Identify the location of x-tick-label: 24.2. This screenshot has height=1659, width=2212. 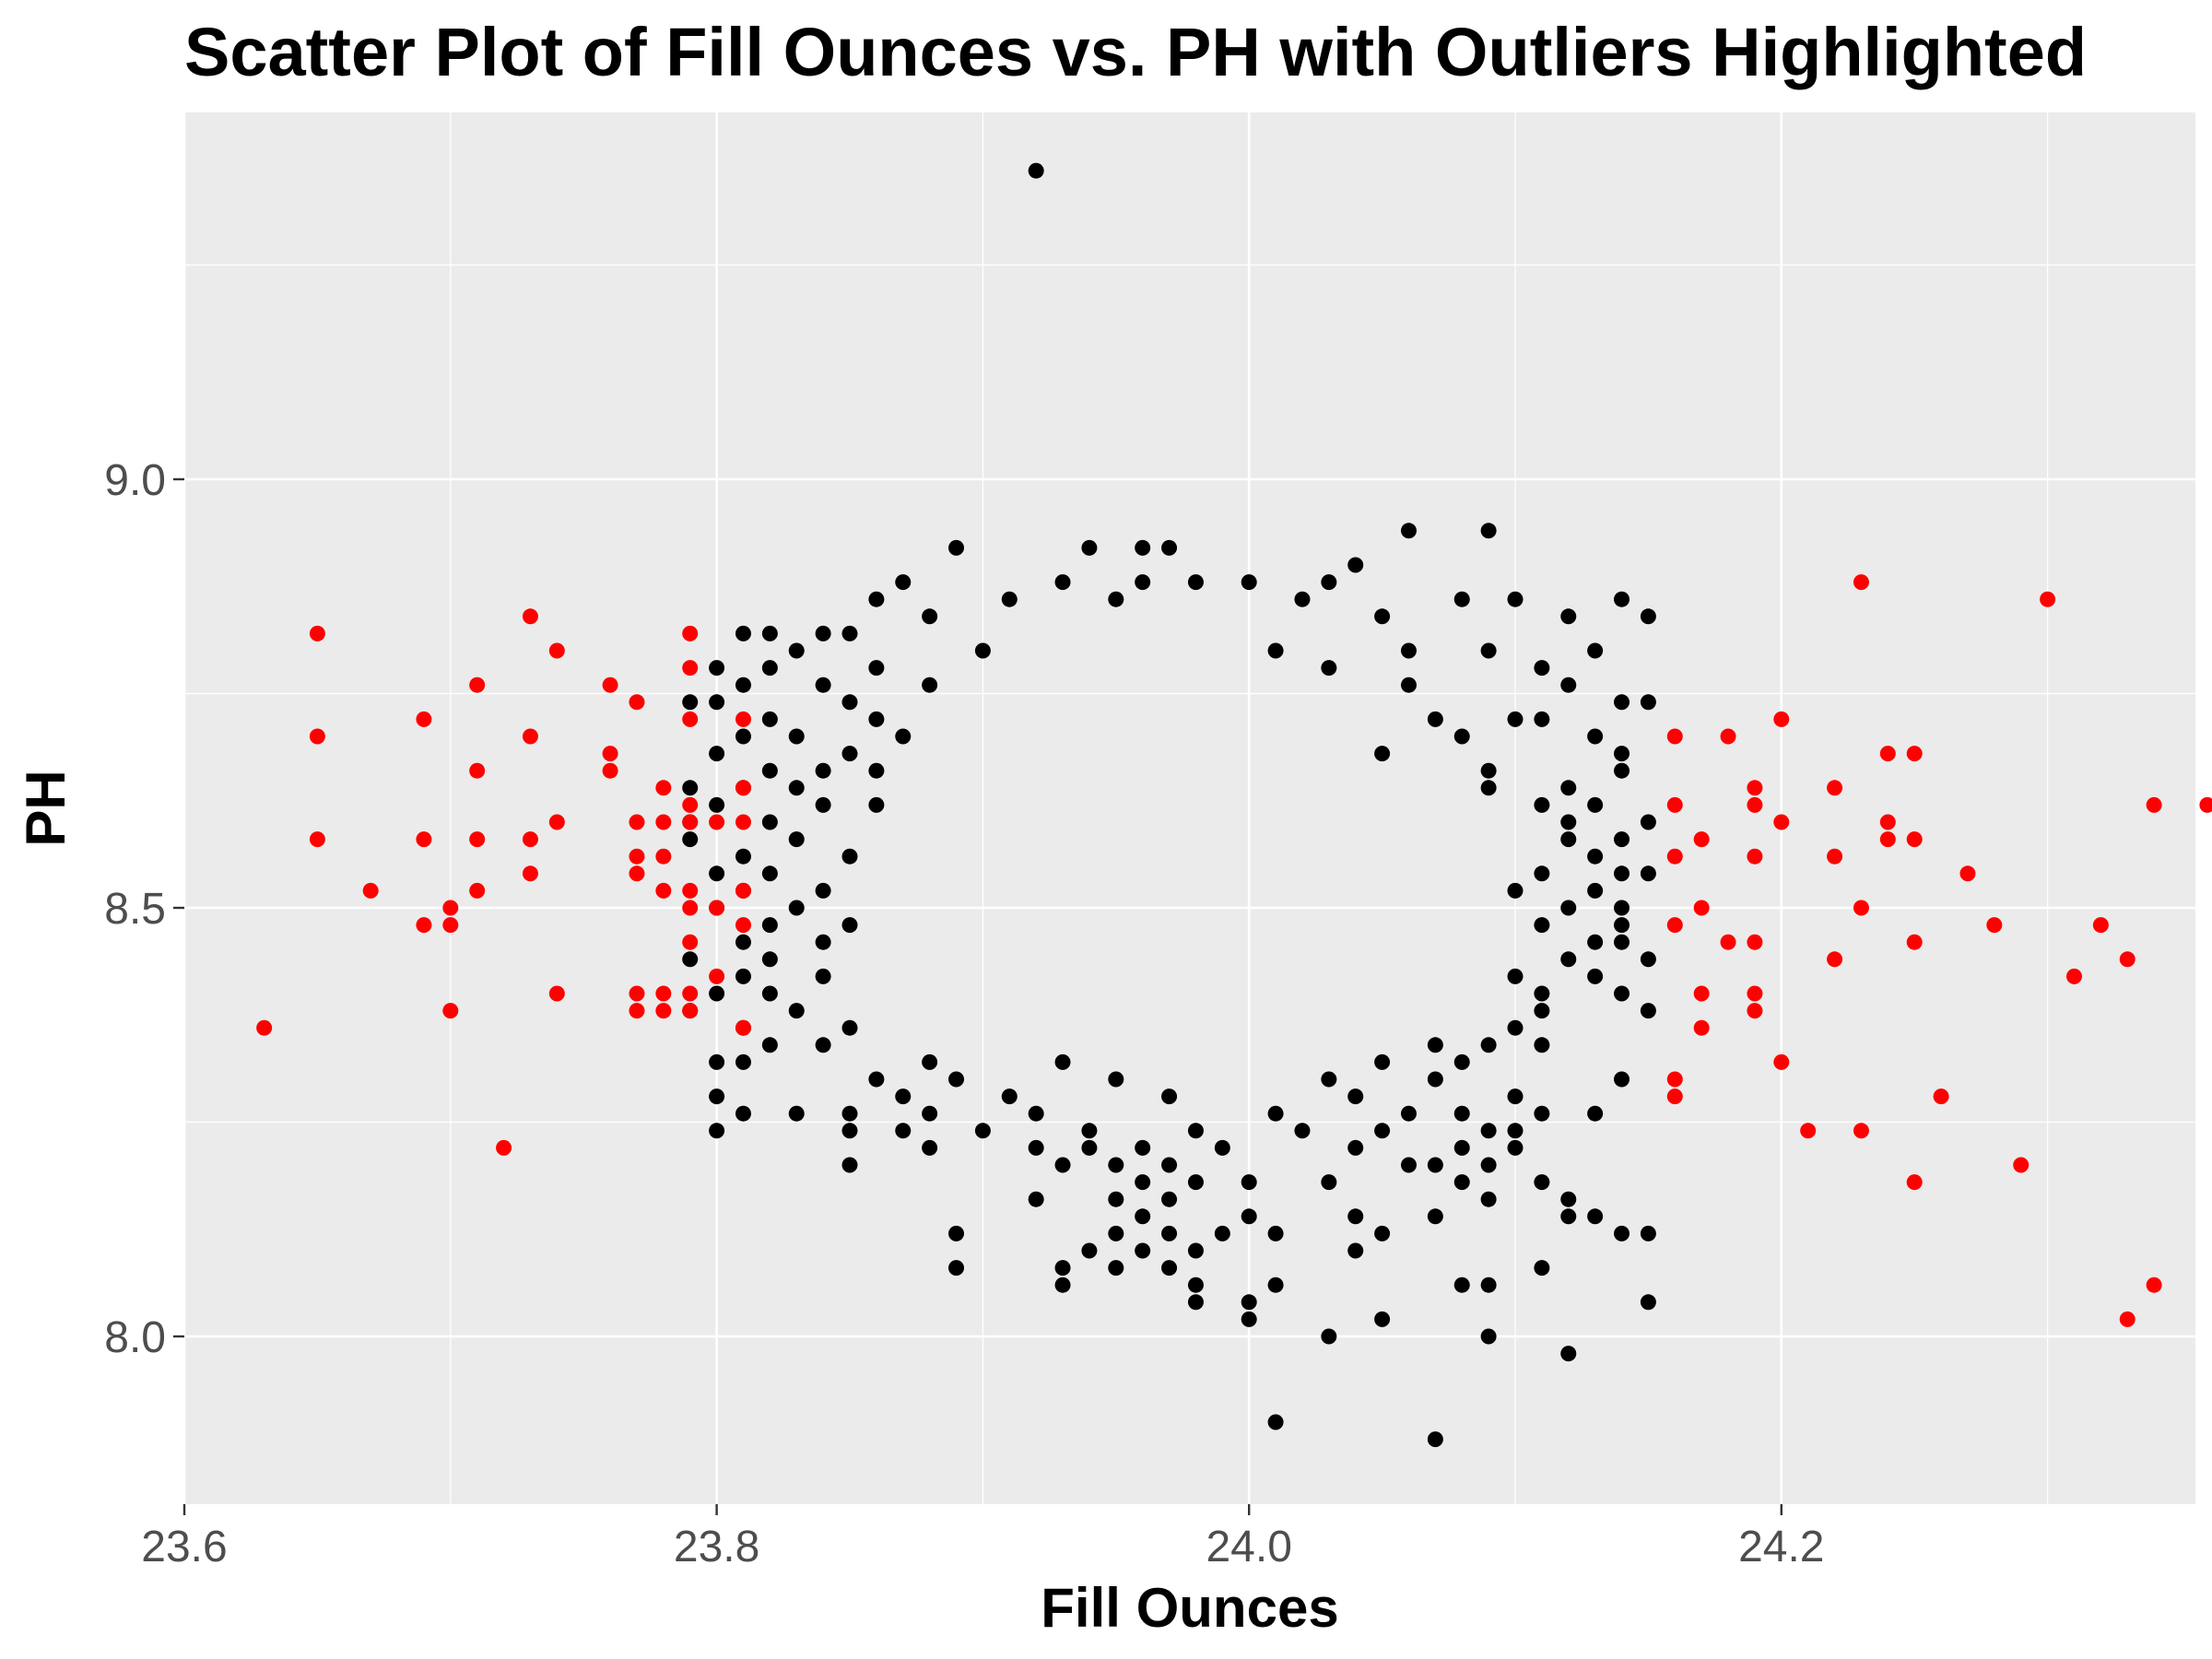
(1781, 1547).